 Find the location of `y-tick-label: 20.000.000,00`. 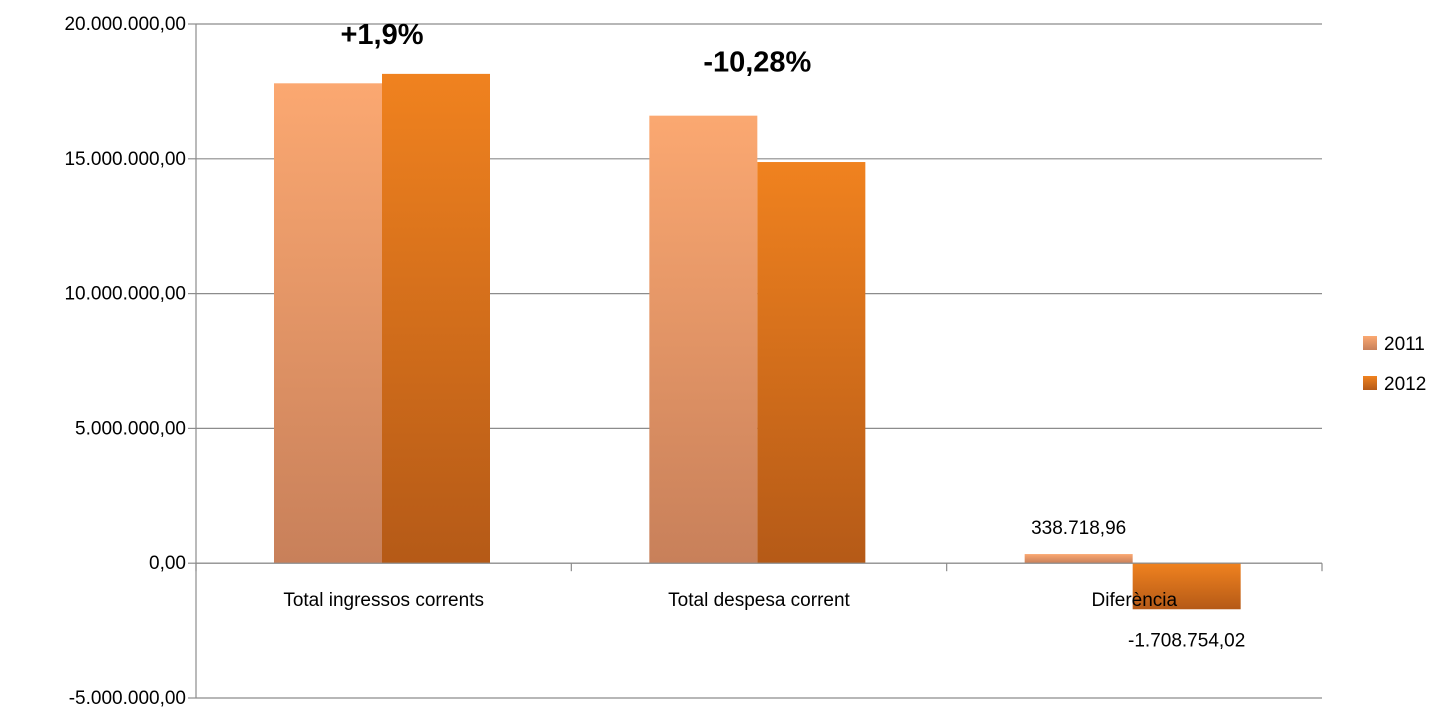

y-tick-label: 20.000.000,00 is located at coordinates (125, 24).